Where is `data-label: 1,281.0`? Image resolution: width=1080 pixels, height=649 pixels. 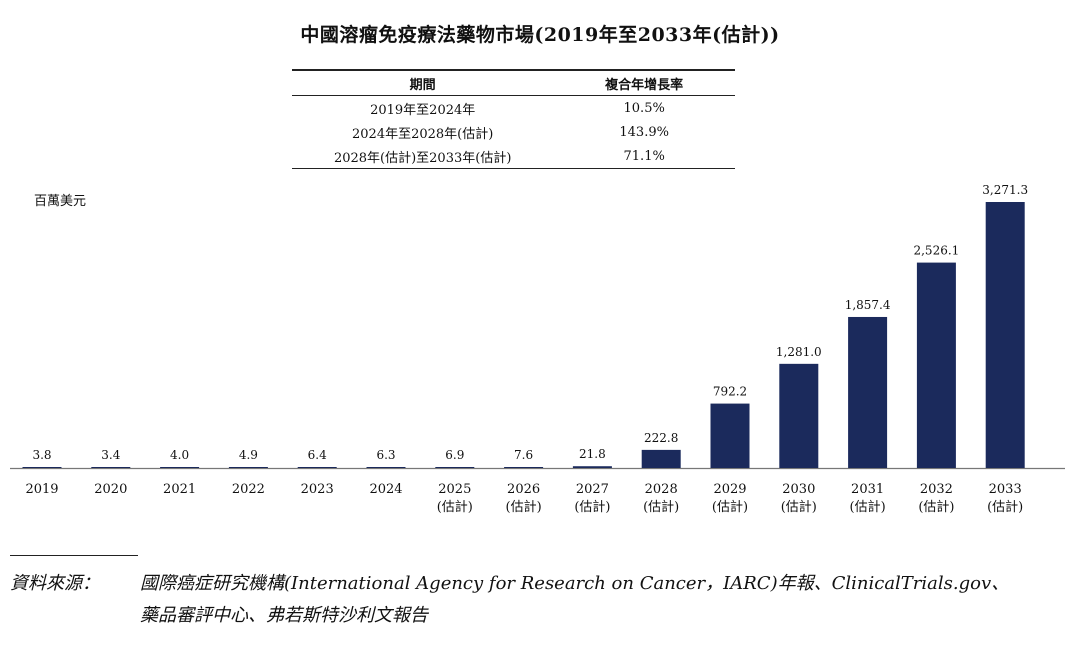
data-label: 1,281.0 is located at coordinates (799, 352).